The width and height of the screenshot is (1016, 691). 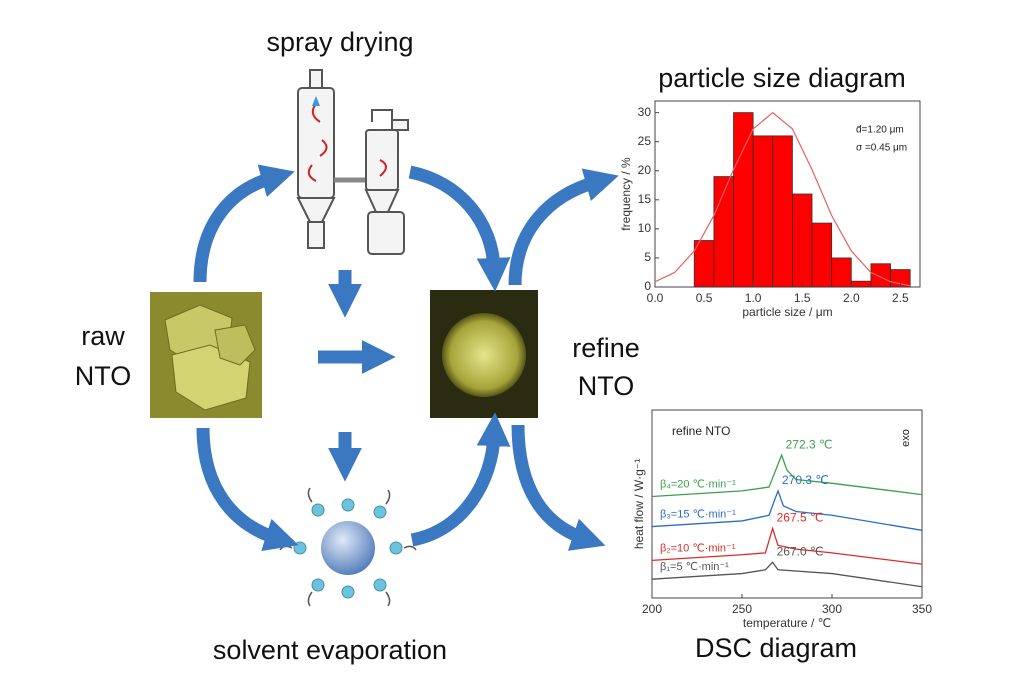 I want to click on y-axis-label: heat flow / W·g⁻¹, so click(x=639, y=504).